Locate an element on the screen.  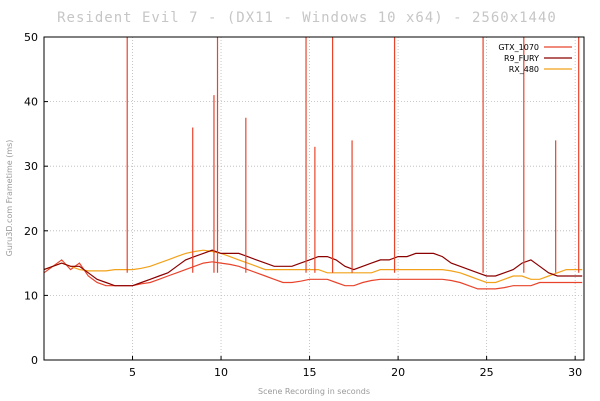
y-tick-label: 0 is located at coordinates (34, 360).